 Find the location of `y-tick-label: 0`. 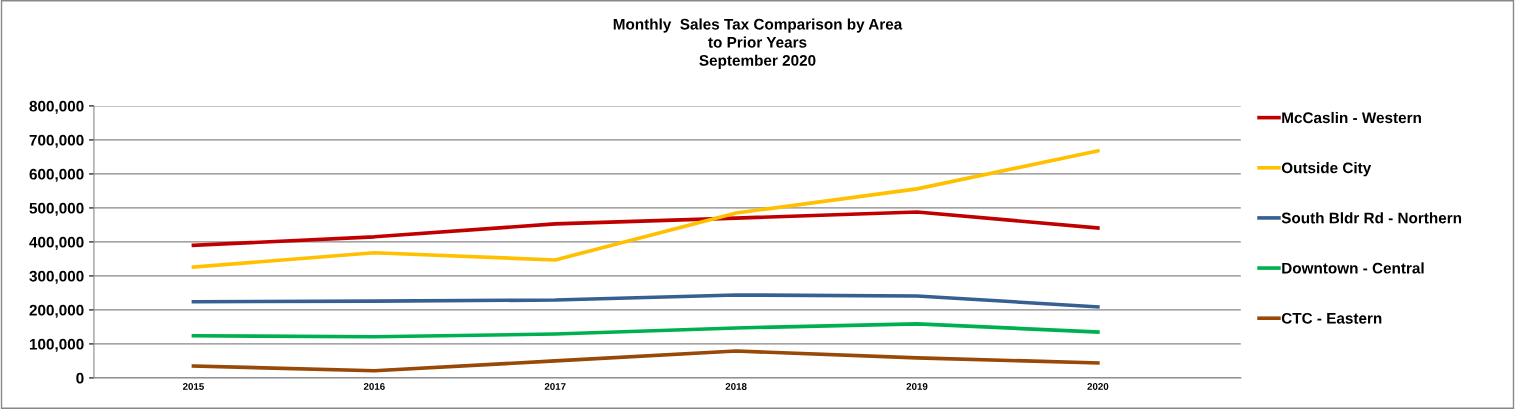

y-tick-label: 0 is located at coordinates (80, 378).